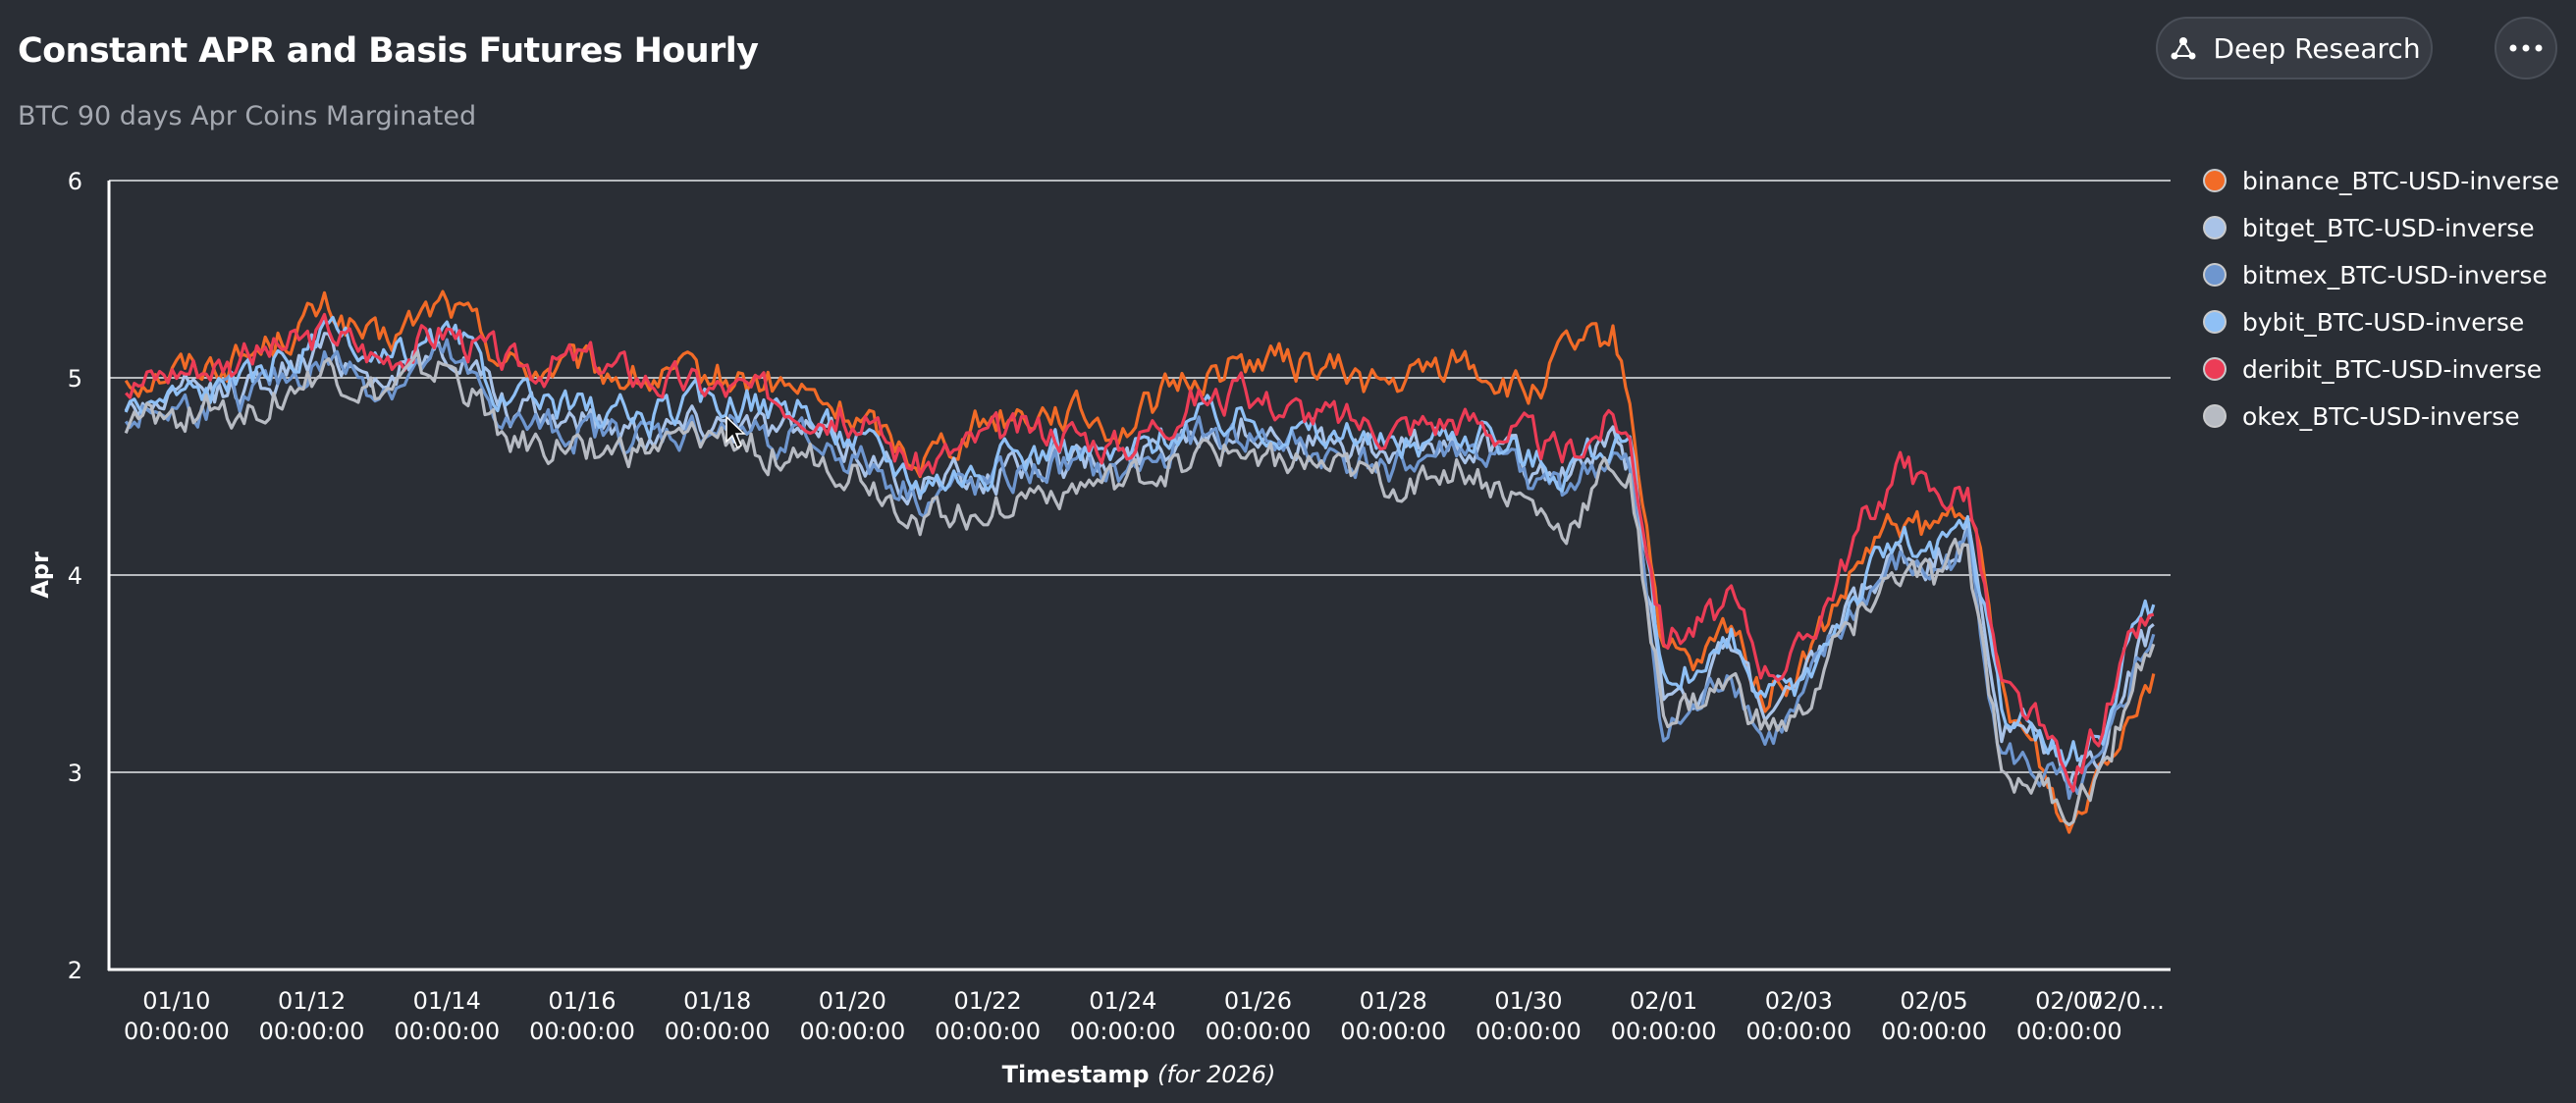  What do you see at coordinates (447, 1001) in the screenshot?
I see `x-tick-label: 01/14` at bounding box center [447, 1001].